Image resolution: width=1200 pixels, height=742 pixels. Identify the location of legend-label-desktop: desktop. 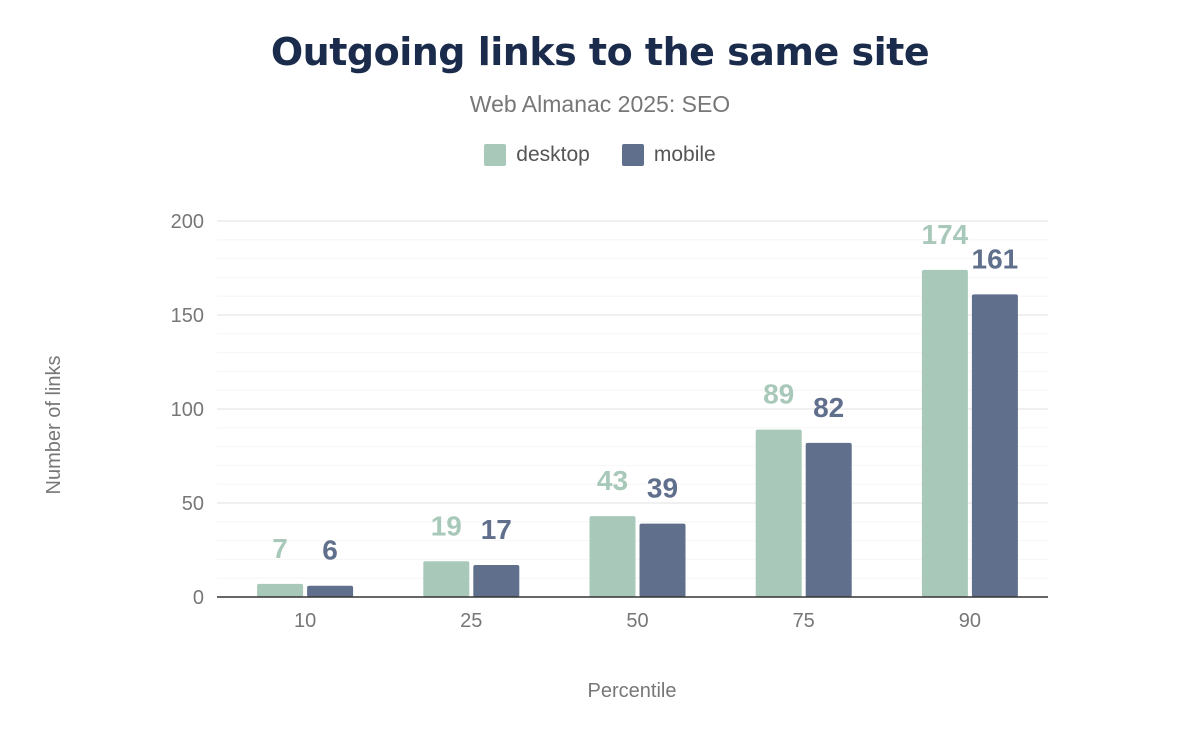
(553, 154).